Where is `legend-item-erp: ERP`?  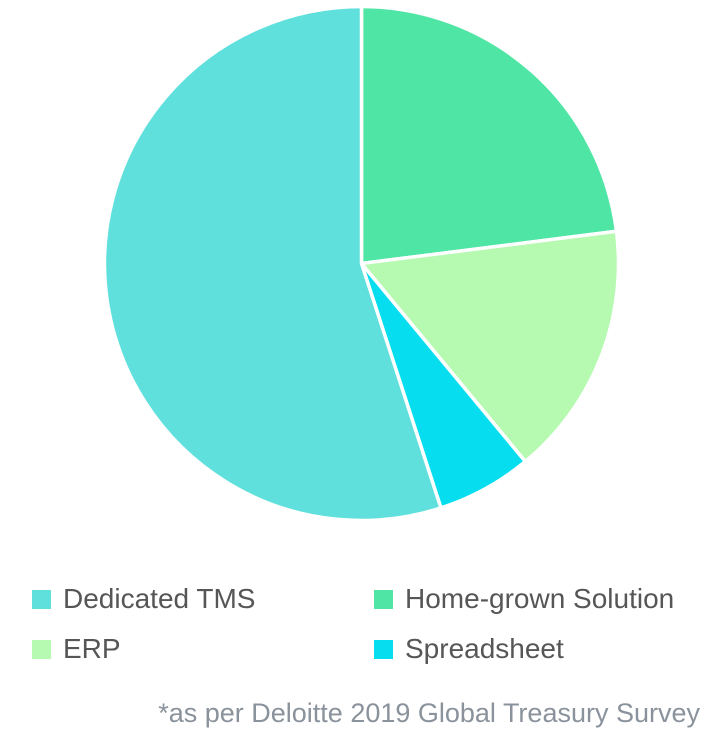 legend-item-erp: ERP is located at coordinates (76, 649).